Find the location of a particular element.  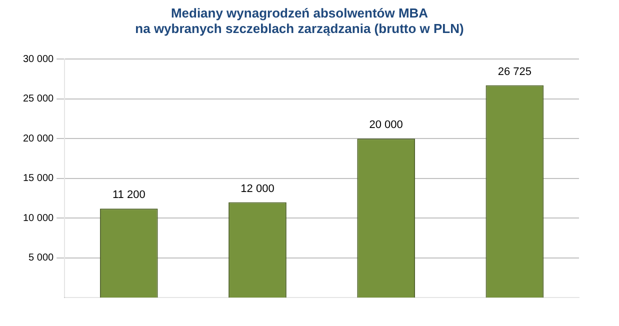

chart-title: Mediany wynagrodzeń absolwentów MBA na wybranych szczeblach zarządzania (brutto w PLN) is located at coordinates (299, 20).